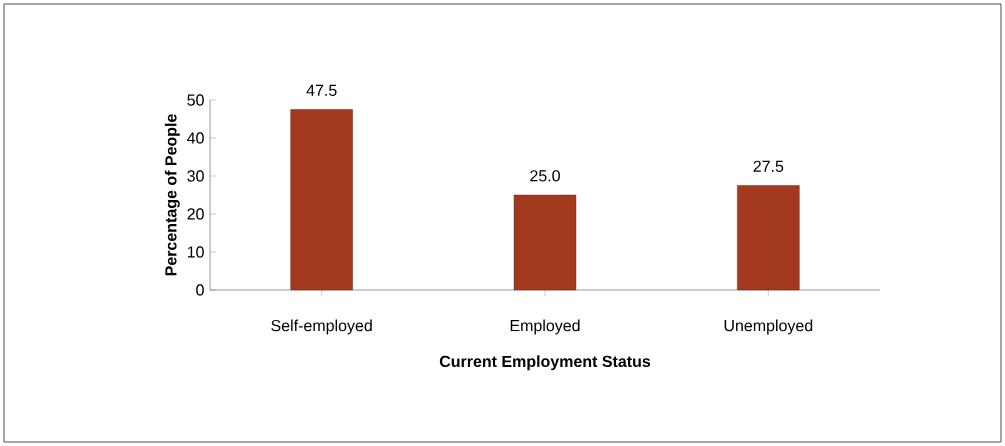 Image resolution: width=1005 pixels, height=446 pixels. What do you see at coordinates (768, 327) in the screenshot?
I see `x-tick-label: Unemployed` at bounding box center [768, 327].